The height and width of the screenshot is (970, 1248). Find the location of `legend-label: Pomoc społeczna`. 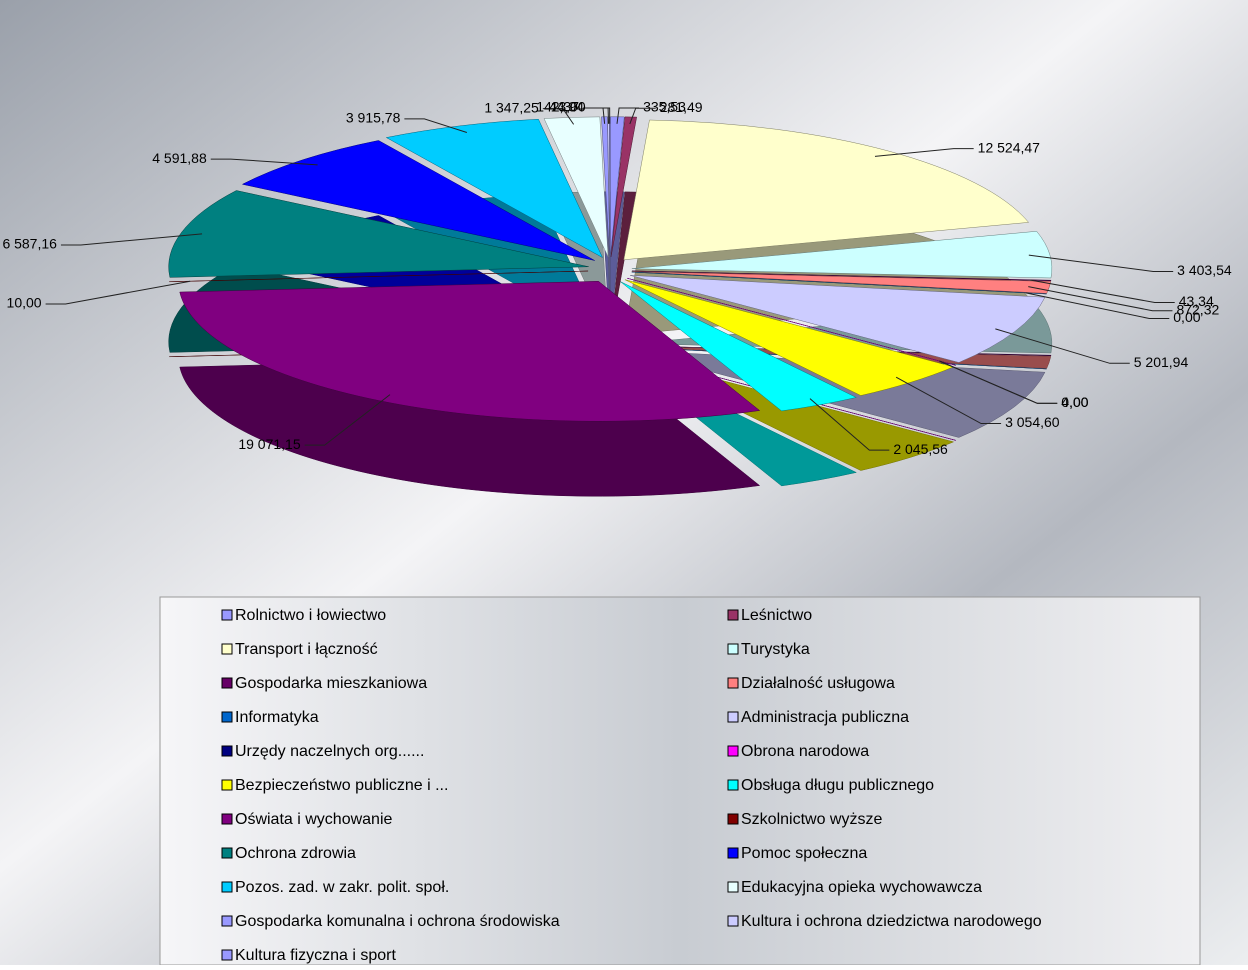

legend-label: Pomoc społeczna is located at coordinates (804, 853).